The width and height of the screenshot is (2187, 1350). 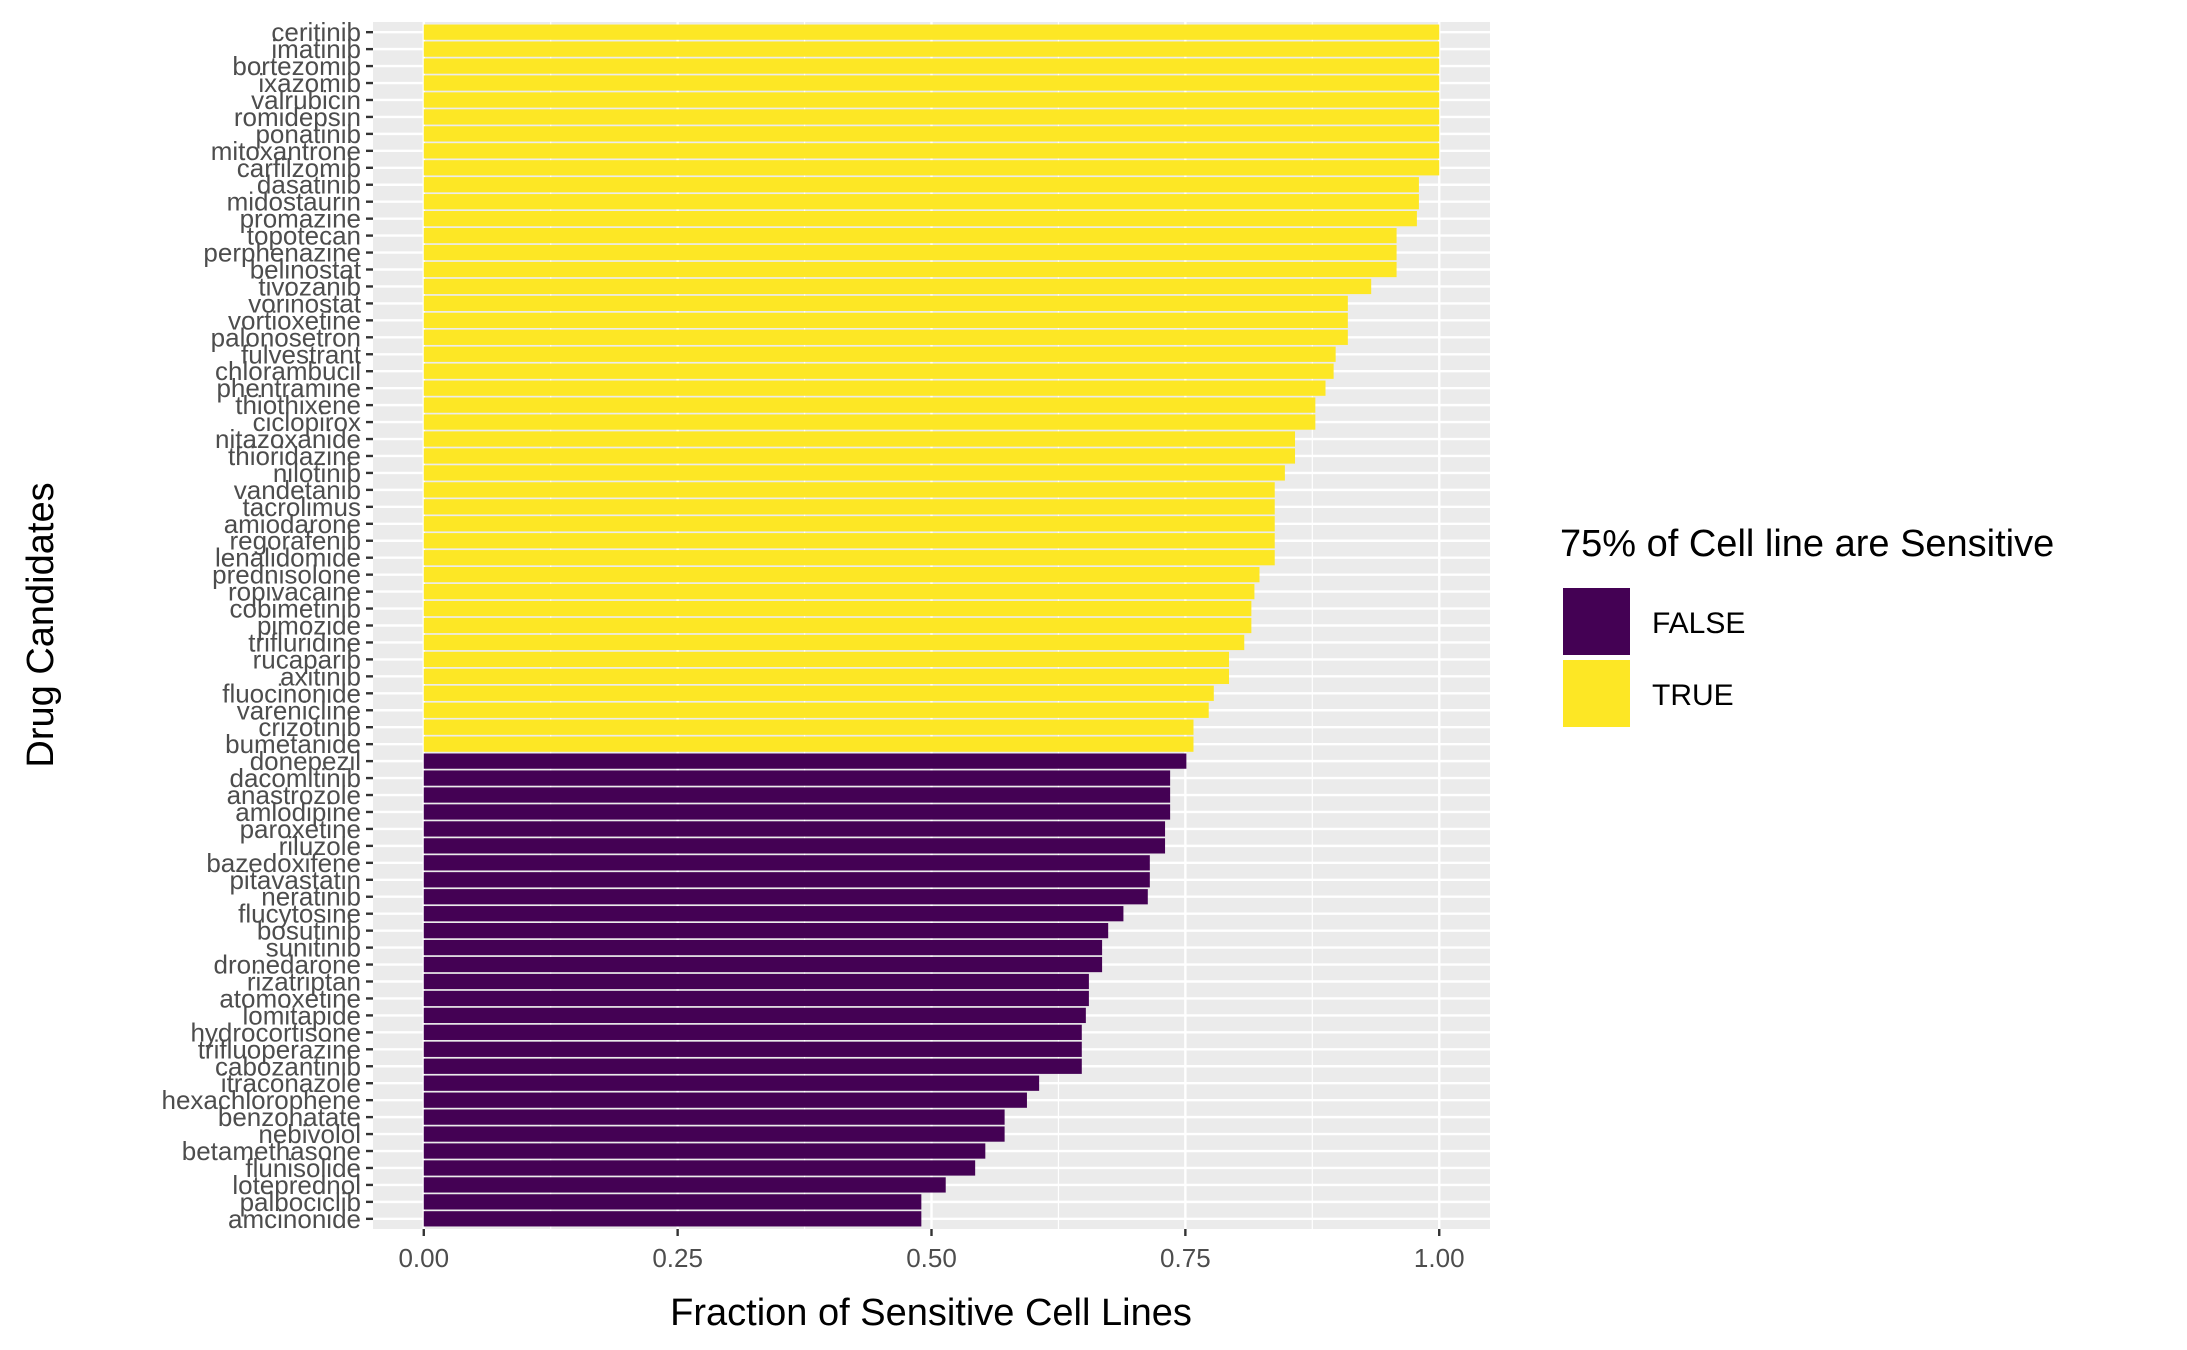 I want to click on y-tick-label: ixazomib, so click(x=309, y=83).